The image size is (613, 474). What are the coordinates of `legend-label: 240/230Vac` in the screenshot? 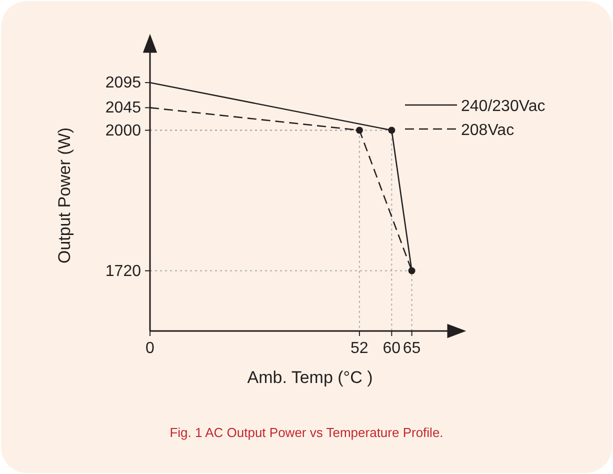 It's located at (503, 106).